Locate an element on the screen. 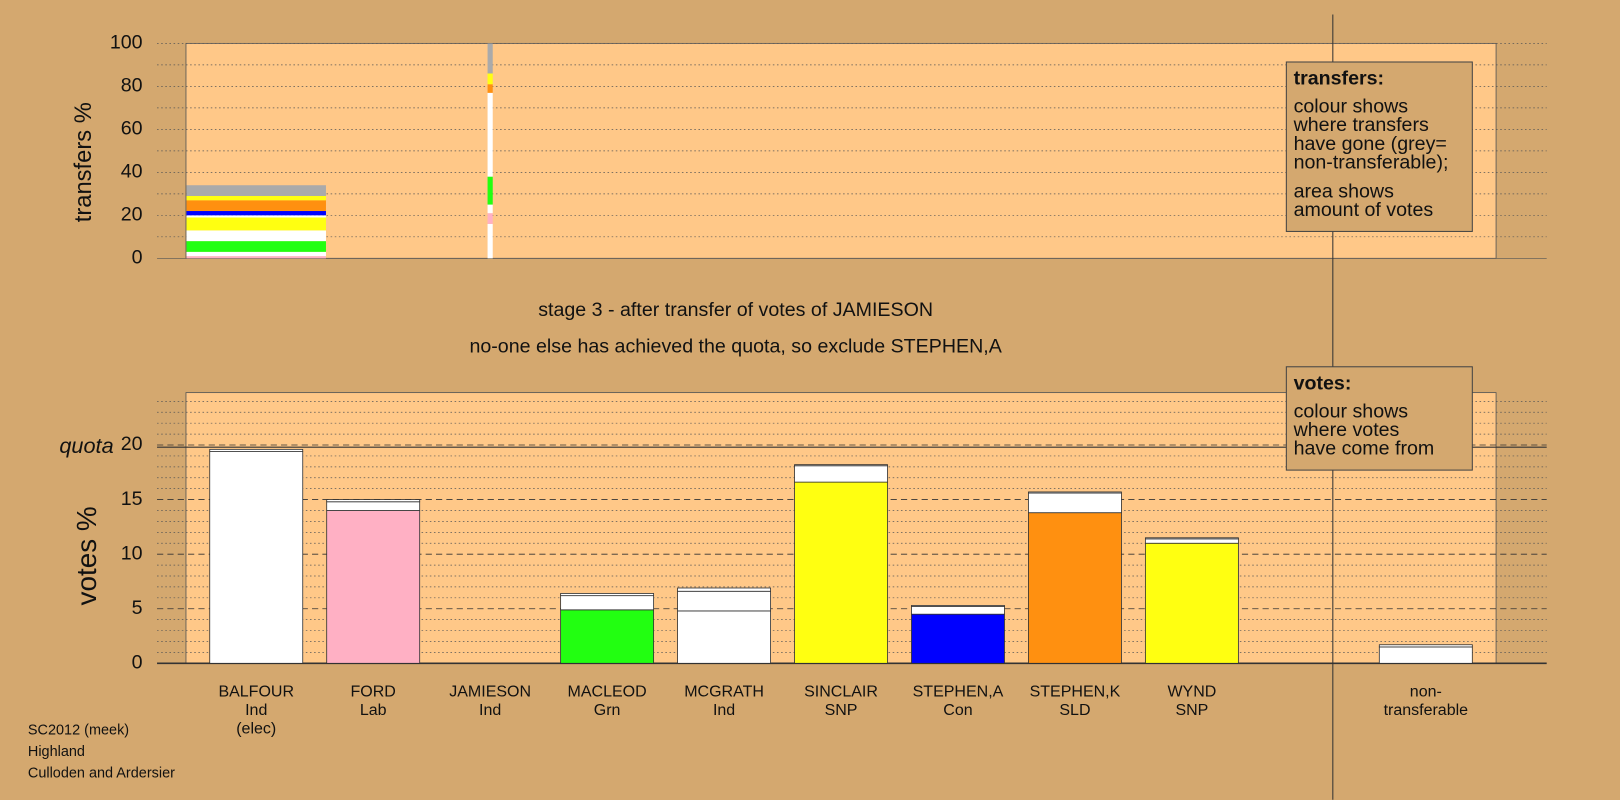 Image resolution: width=1620 pixels, height=800 pixels. x-tick-label: non- is located at coordinates (1426, 691).